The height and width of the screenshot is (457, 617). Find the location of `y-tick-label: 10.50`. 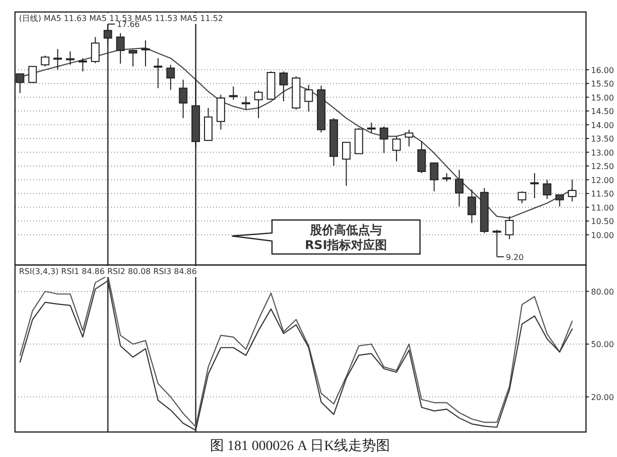

y-tick-label: 10.50 is located at coordinates (602, 221).